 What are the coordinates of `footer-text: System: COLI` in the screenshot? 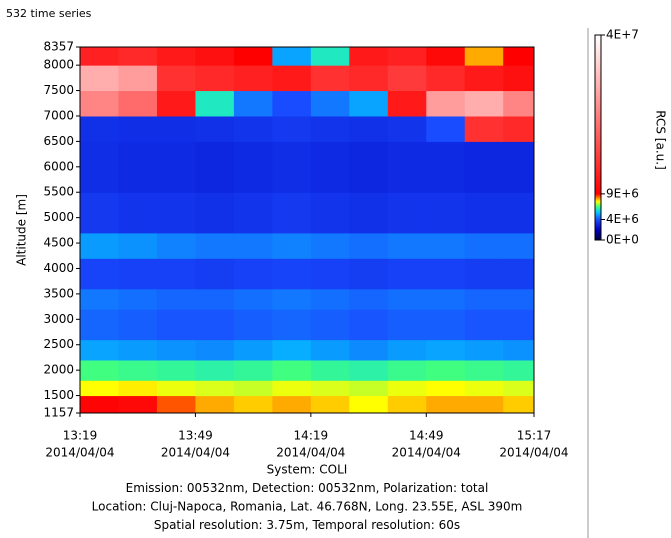 It's located at (307, 470).